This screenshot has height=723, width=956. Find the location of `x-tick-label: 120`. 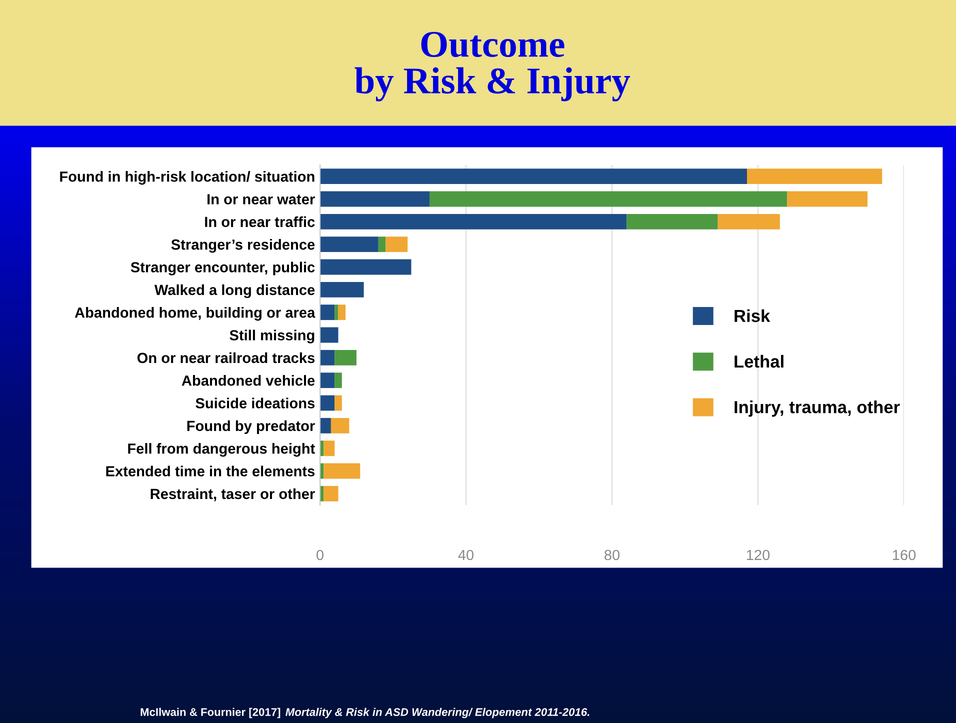

x-tick-label: 120 is located at coordinates (758, 555).